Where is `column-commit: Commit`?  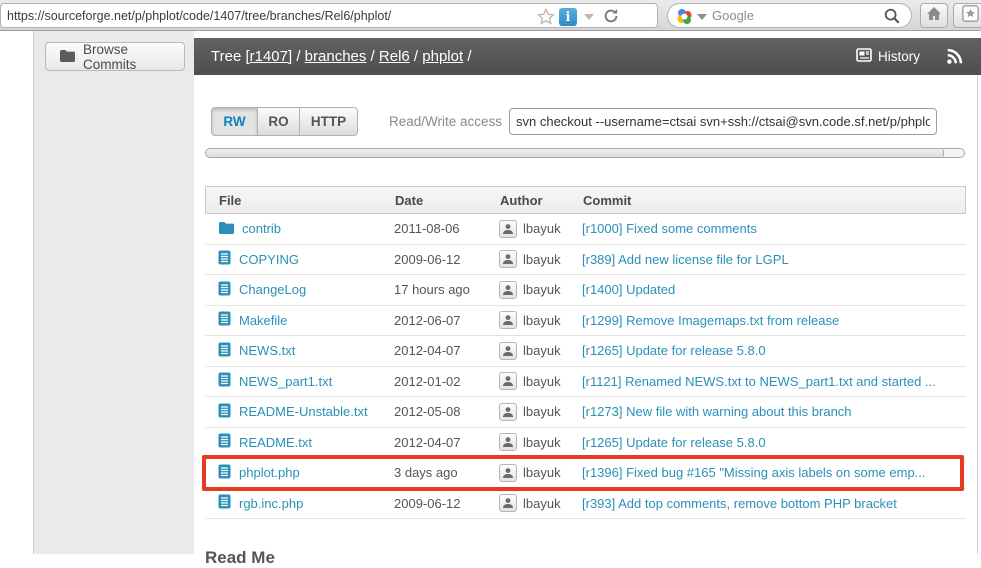
column-commit: Commit is located at coordinates (607, 200).